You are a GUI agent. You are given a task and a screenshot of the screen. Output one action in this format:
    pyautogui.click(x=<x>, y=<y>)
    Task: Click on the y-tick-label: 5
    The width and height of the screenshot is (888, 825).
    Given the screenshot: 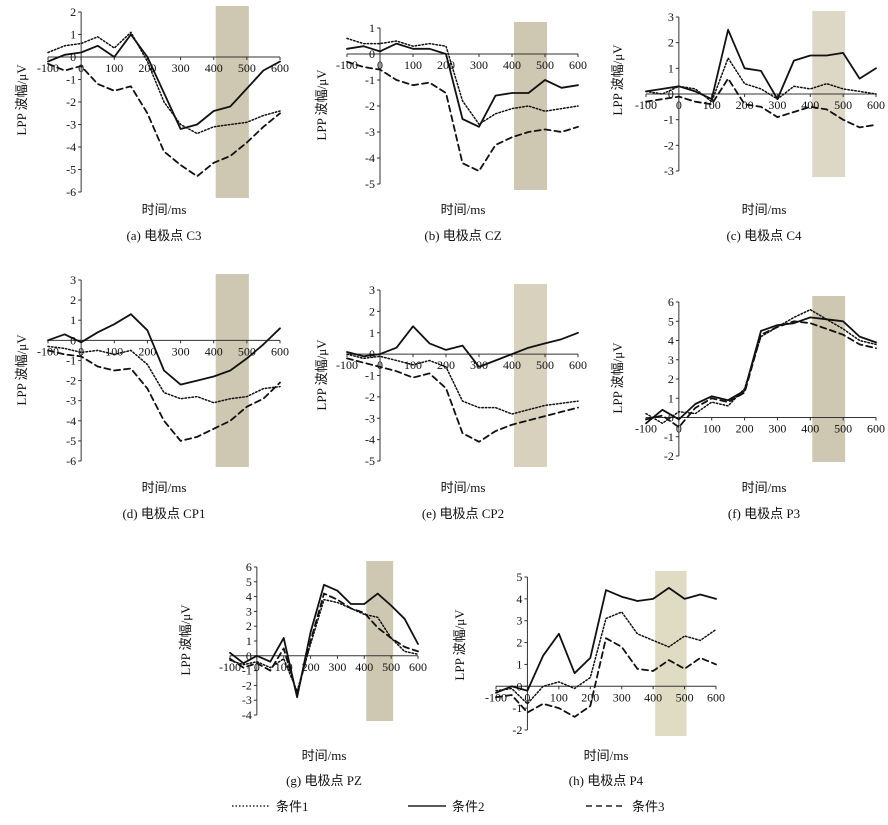 What is the action you would take?
    pyautogui.click(x=249, y=582)
    